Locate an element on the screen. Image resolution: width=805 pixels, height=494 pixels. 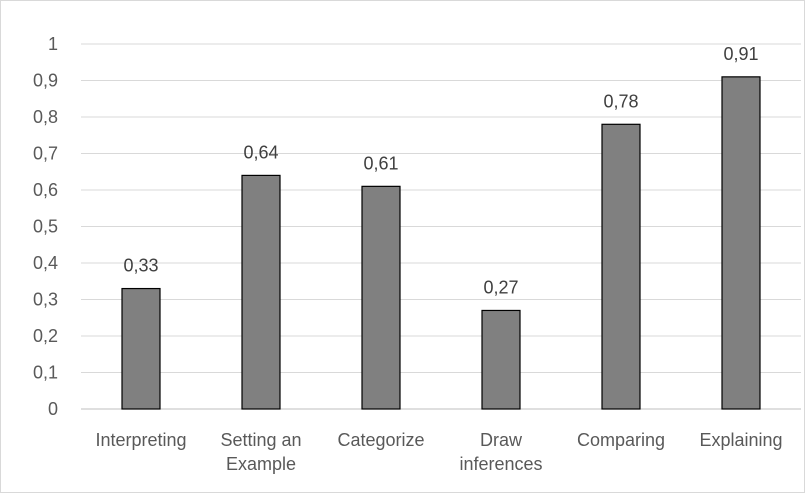
y-tick-label: 0,5 is located at coordinates (45, 227).